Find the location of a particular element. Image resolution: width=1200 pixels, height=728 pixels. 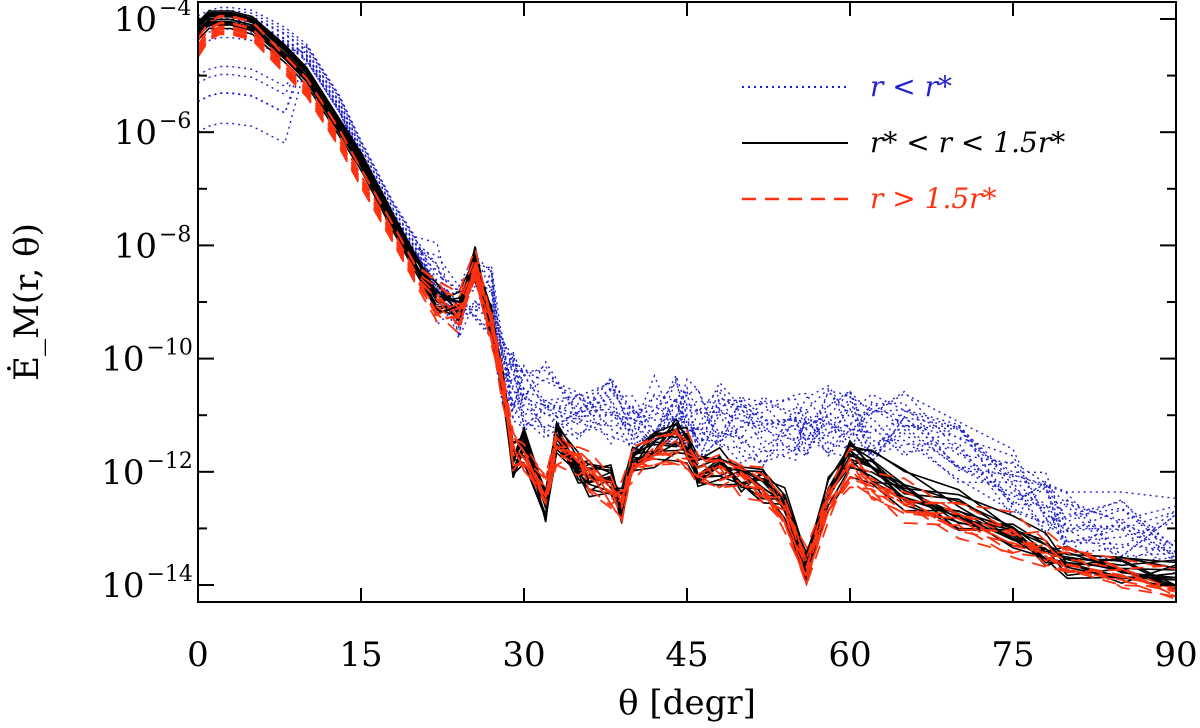

x-axis-label: θ [degr] is located at coordinates (687, 703).